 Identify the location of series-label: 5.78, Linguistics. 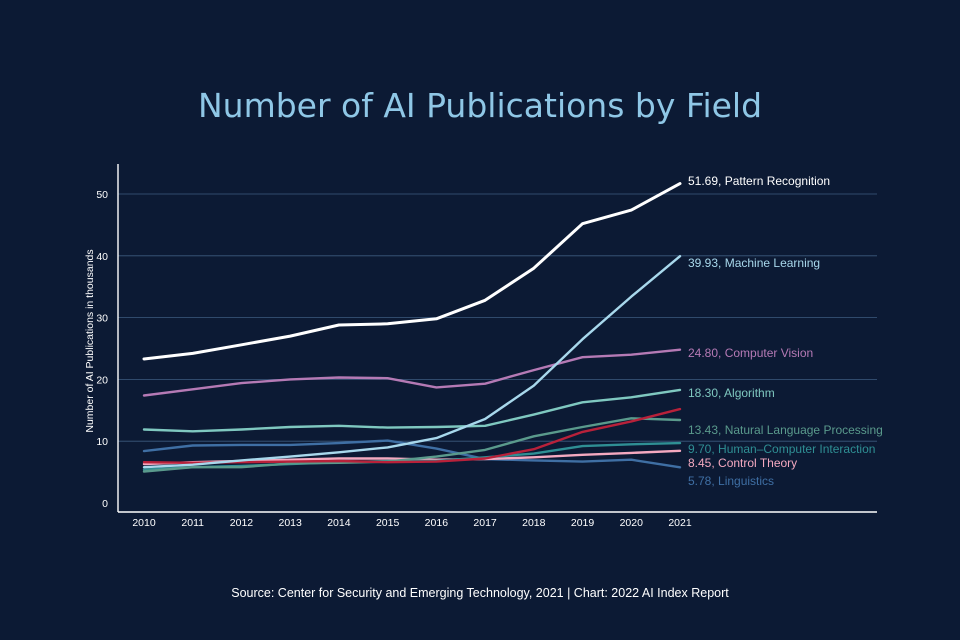
(731, 481).